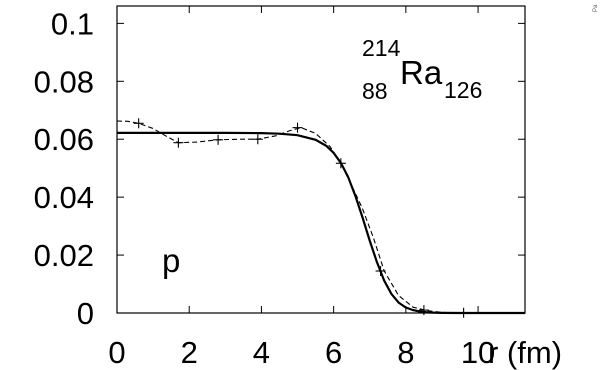  I want to click on corner-text: Pa, so click(596, 8).